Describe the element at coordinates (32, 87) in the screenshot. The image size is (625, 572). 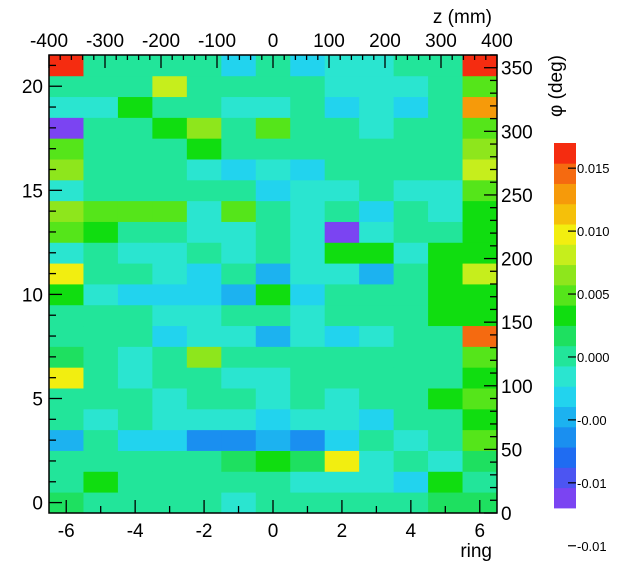
I see `y-tick-label: 20` at that location.